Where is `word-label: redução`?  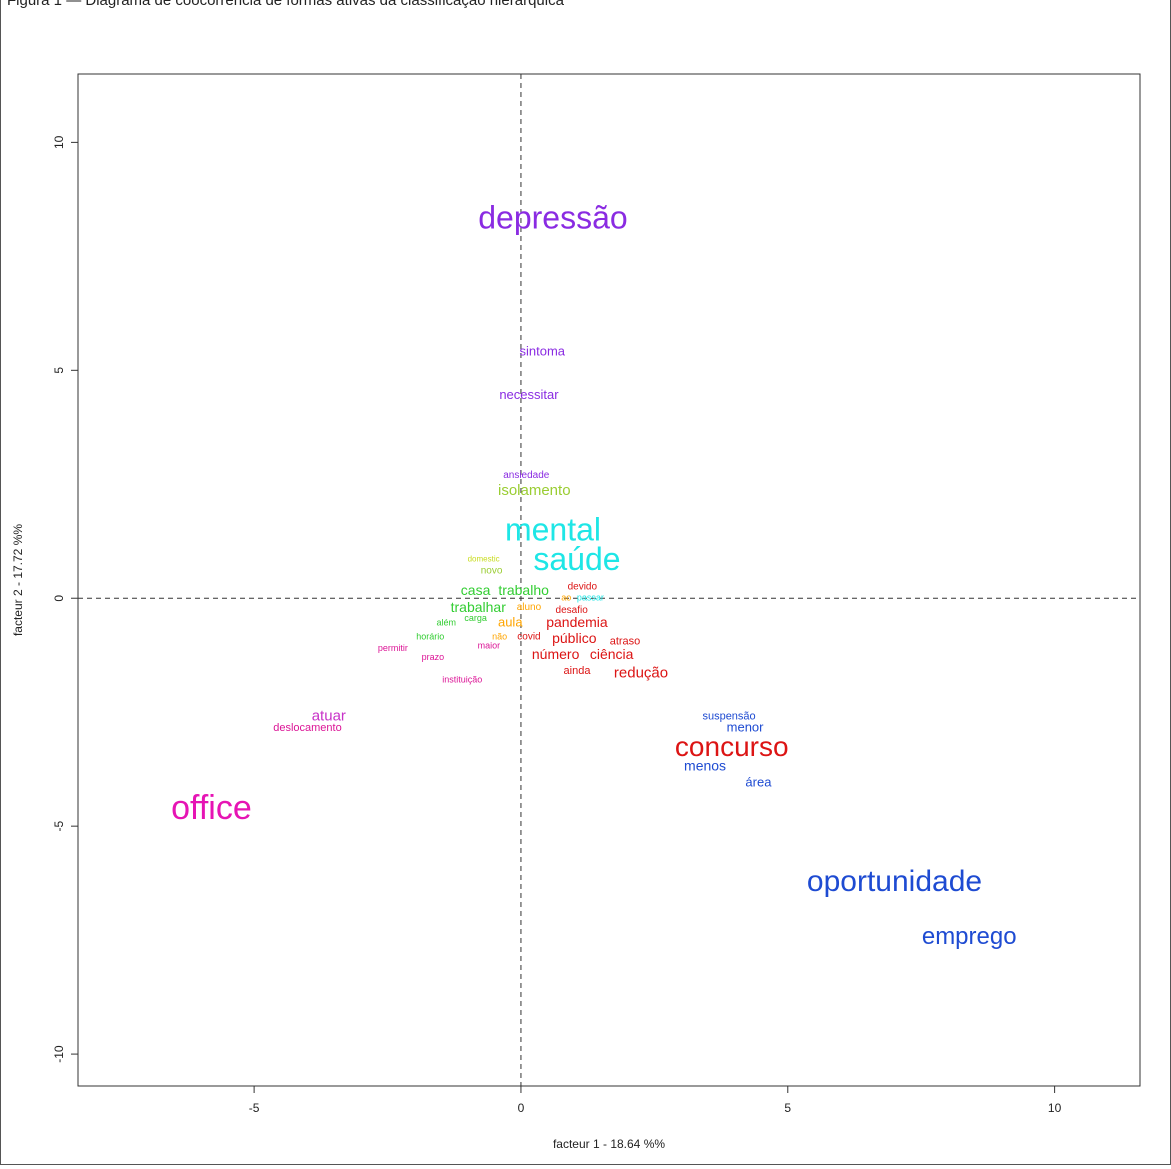
word-label: redução is located at coordinates (641, 672).